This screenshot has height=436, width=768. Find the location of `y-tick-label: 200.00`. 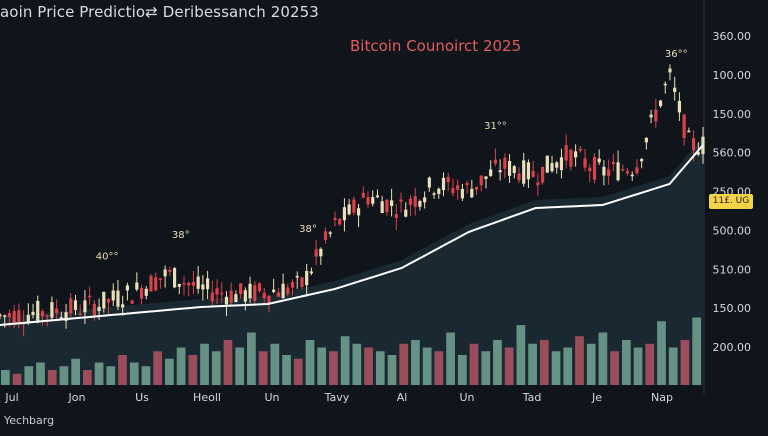

y-tick-label: 200.00 is located at coordinates (732, 347).